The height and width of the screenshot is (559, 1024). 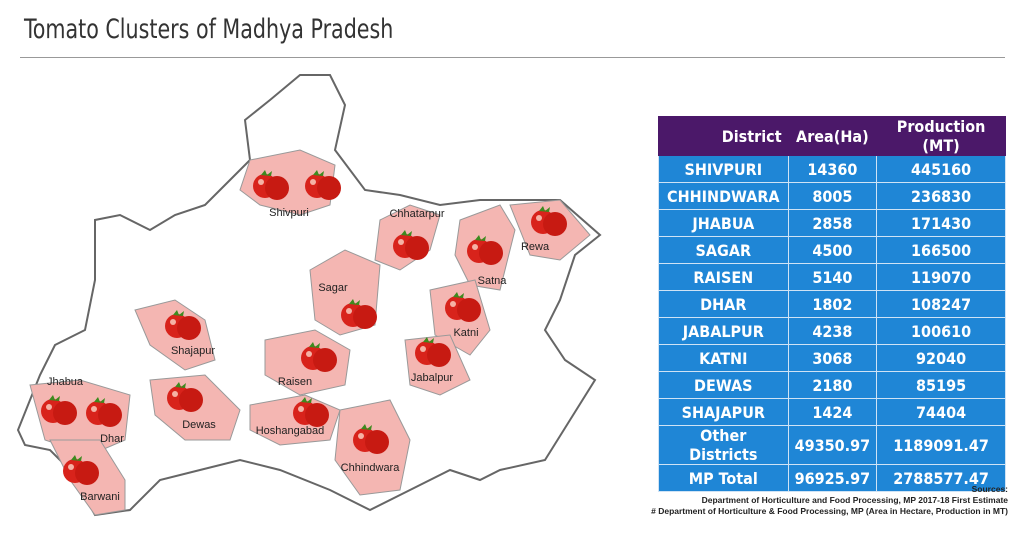 I want to click on table-cell: JHABUA, so click(x=723, y=223).